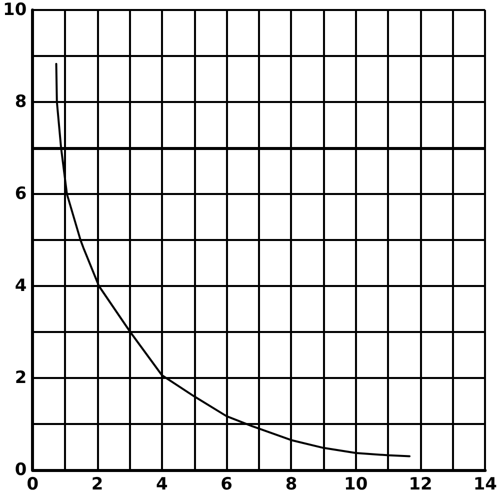 The image size is (500, 493). What do you see at coordinates (226, 483) in the screenshot?
I see `x-tick-label: 6` at bounding box center [226, 483].